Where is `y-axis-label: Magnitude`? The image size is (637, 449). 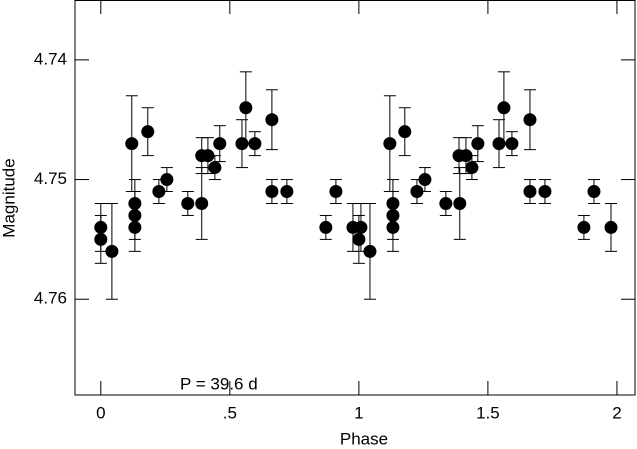 y-axis-label: Magnitude is located at coordinates (9, 197).